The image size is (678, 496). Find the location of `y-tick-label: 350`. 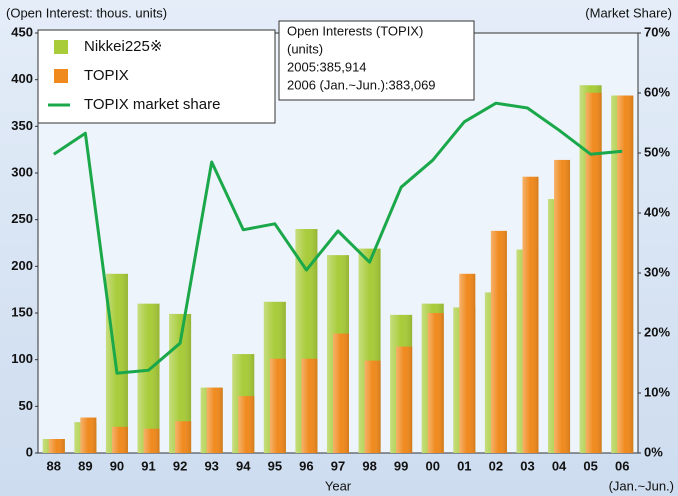

y-tick-label: 350 is located at coordinates (22, 125).